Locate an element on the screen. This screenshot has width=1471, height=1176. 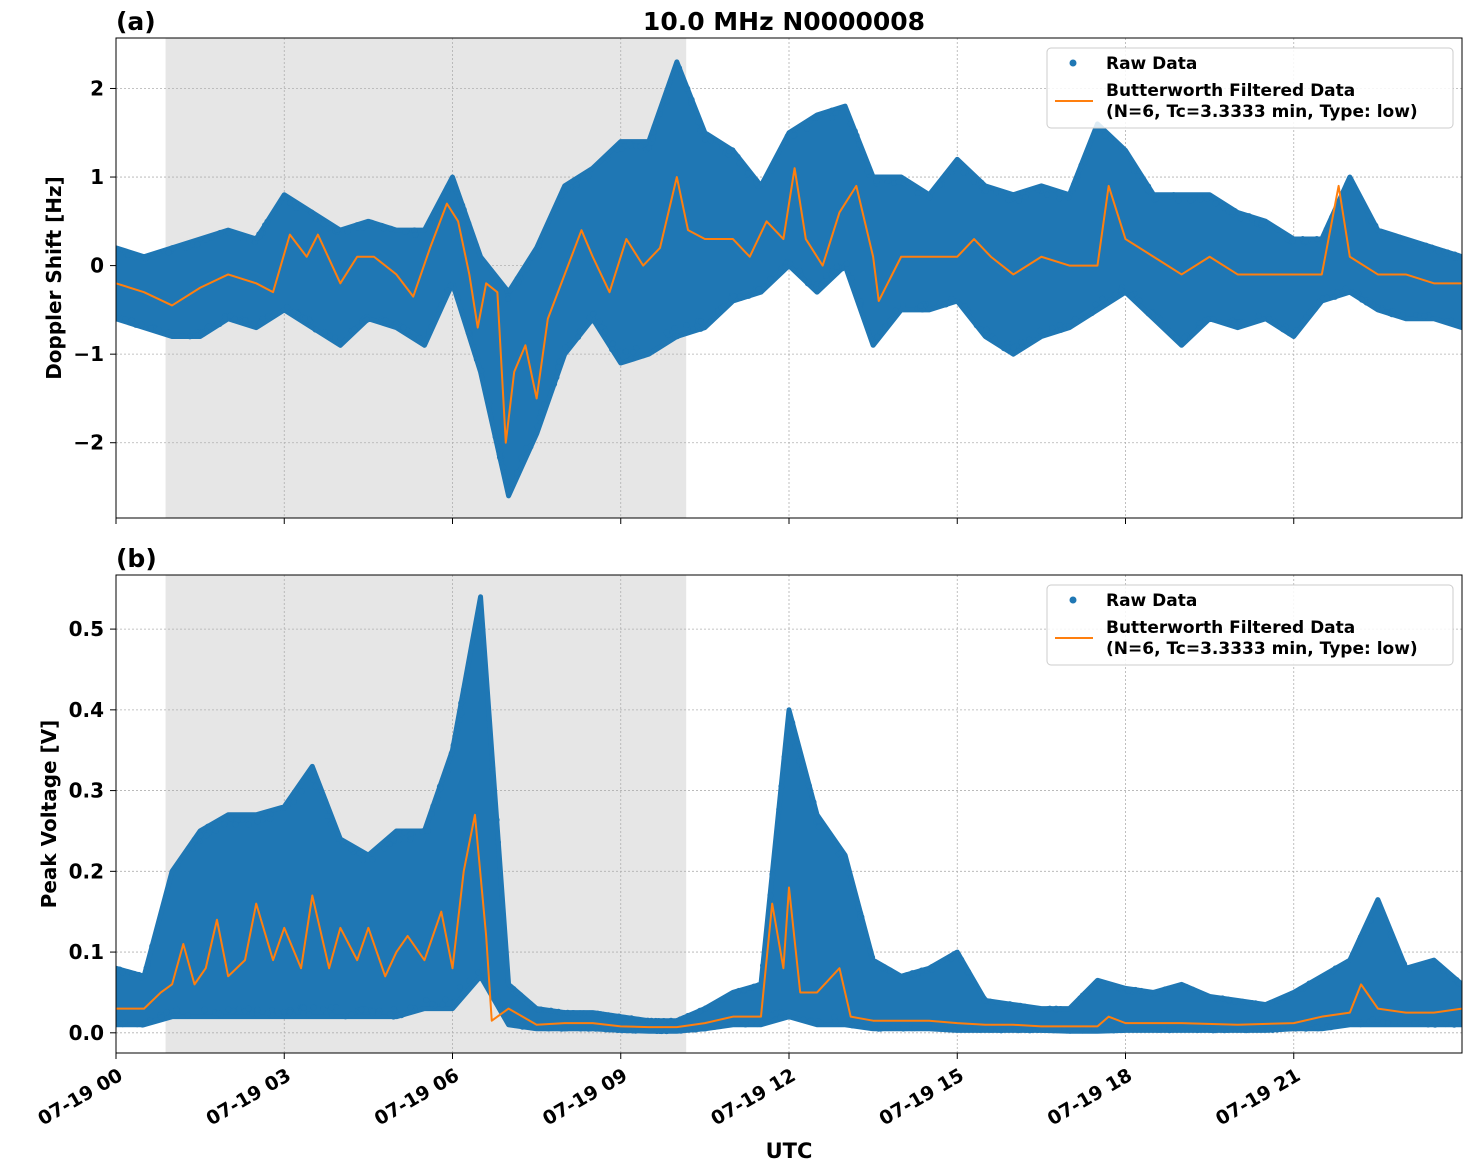
chart-title: 10.0 MHz N0000008 is located at coordinates (784, 21).